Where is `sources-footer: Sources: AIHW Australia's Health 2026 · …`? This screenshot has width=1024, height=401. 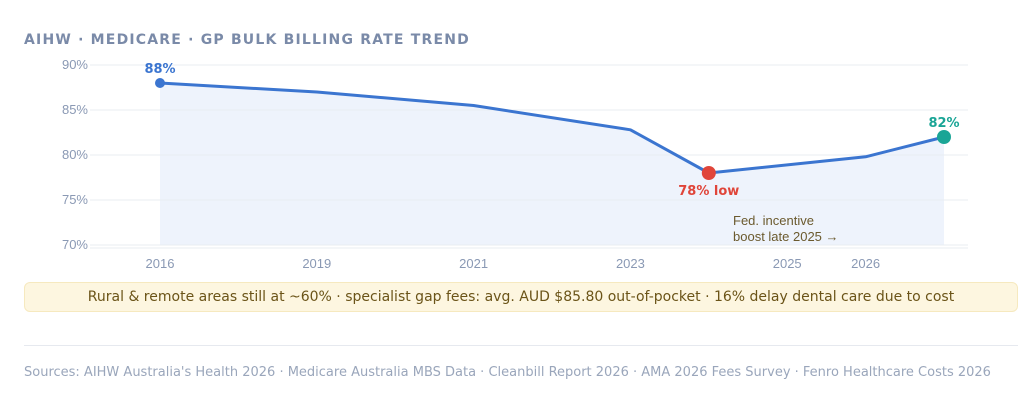 sources-footer: Sources: AIHW Australia's Health 2026 · … is located at coordinates (507, 372).